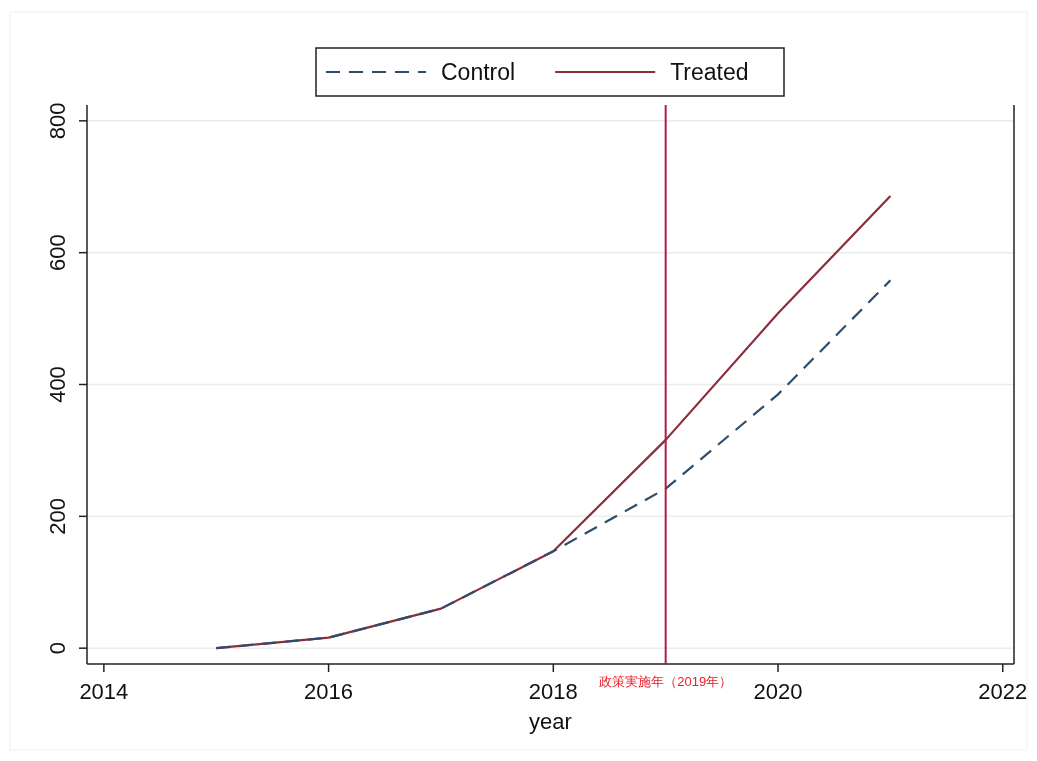 The width and height of the screenshot is (1037, 761). Describe the element at coordinates (57, 253) in the screenshot. I see `y-tick-label: 600` at that location.